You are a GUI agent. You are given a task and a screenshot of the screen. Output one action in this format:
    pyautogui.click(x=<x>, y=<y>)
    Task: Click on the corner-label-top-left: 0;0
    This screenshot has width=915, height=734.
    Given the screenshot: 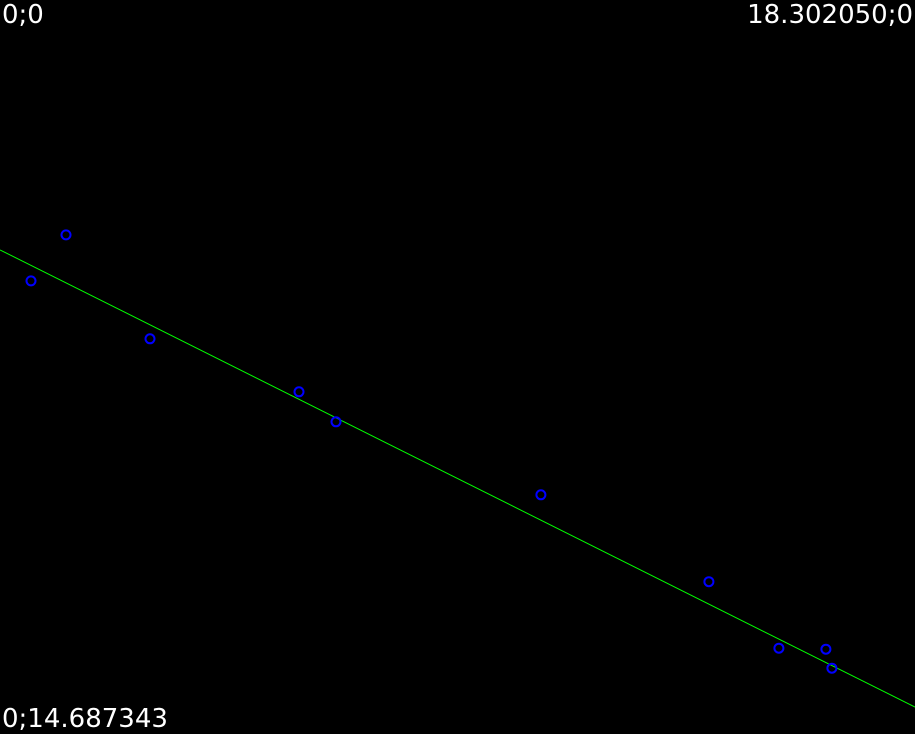 What is the action you would take?
    pyautogui.click(x=23, y=15)
    